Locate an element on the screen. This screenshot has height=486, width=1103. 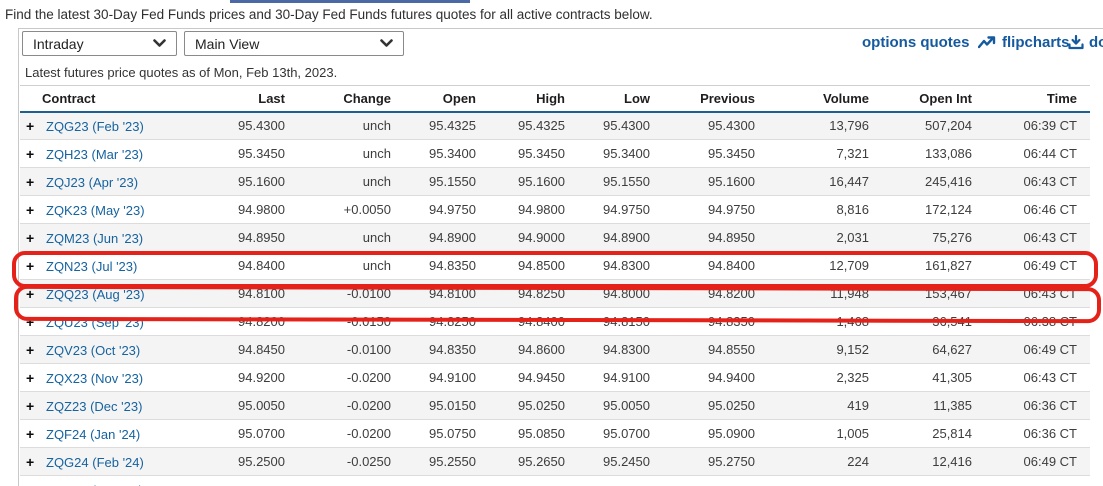
contract-cell: + ZQN23 (Jul '23) is located at coordinates (115, 266).